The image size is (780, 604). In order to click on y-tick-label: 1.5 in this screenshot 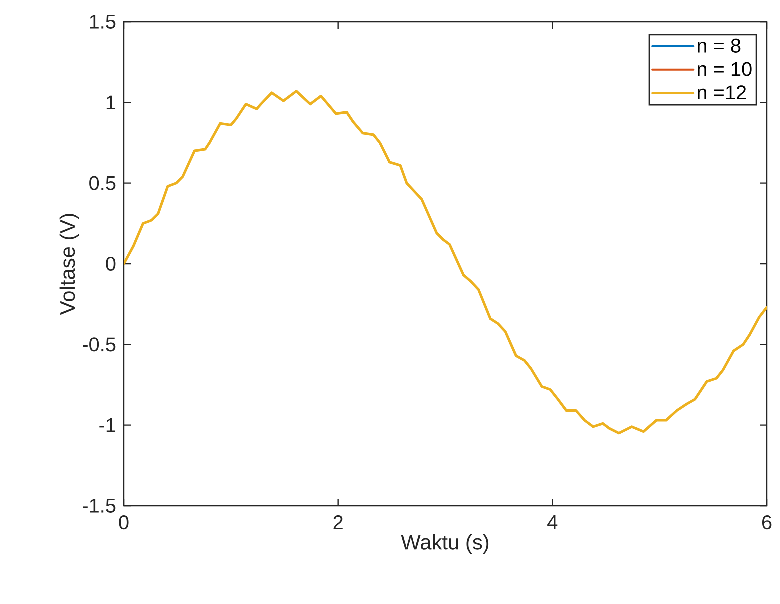, I will do `click(103, 22)`.